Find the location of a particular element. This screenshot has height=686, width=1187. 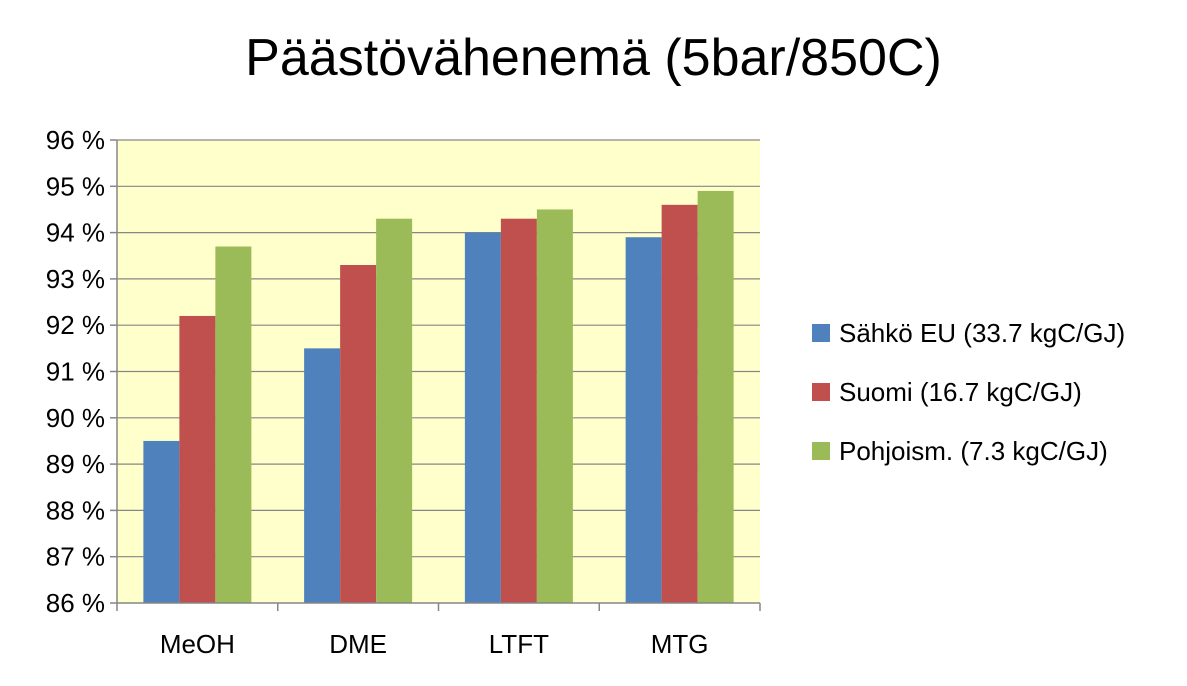

y-tick-label: 95 % is located at coordinates (75, 186).